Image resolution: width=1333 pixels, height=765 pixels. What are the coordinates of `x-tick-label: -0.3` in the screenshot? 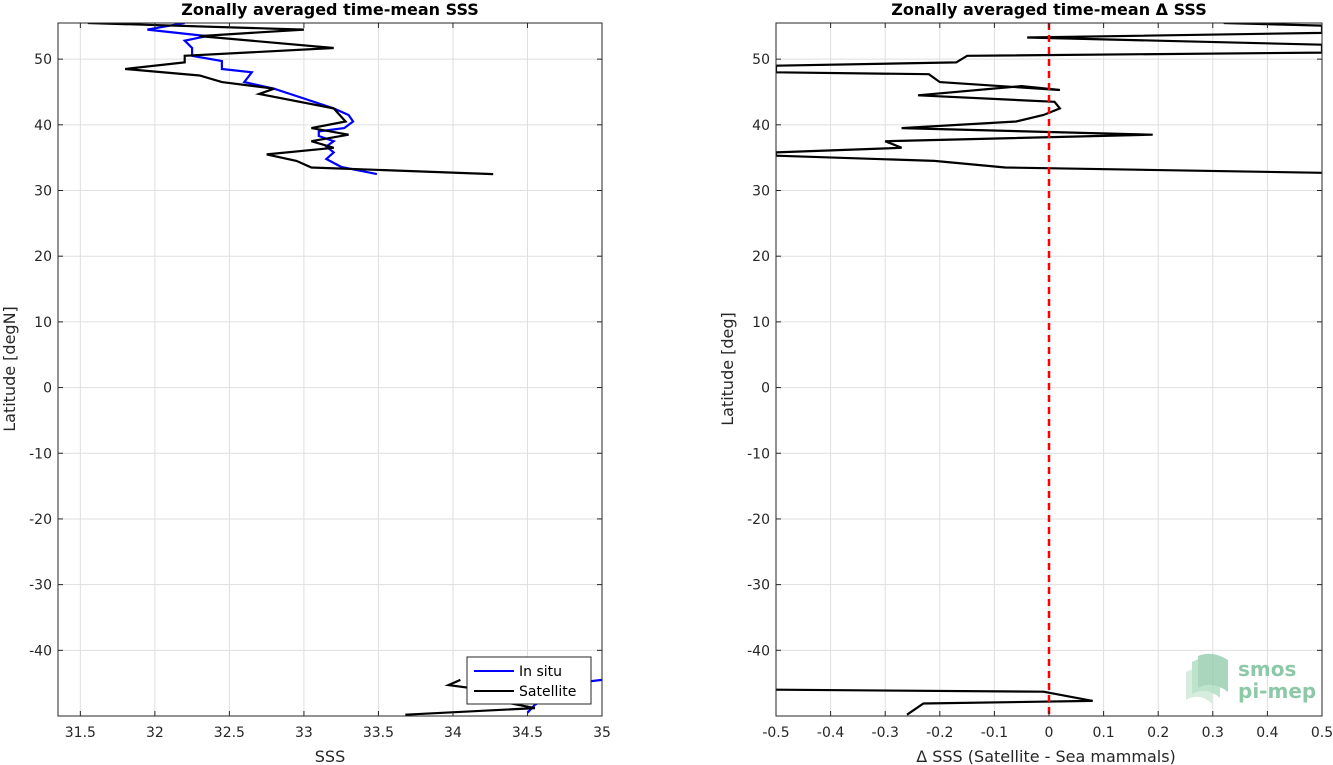 It's located at (885, 733).